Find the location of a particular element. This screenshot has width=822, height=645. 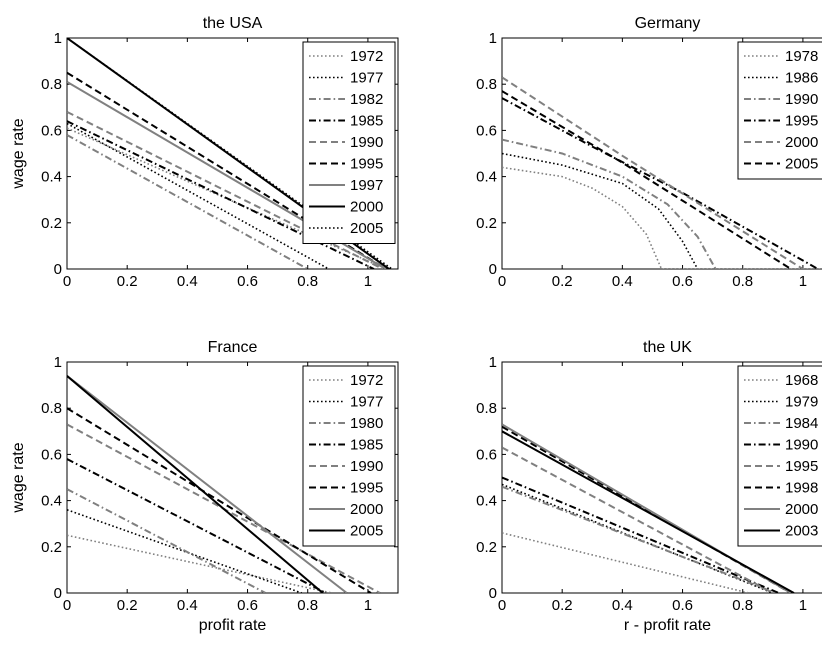

legend: 1968 1979 1984 1990 1995 1998 2000 2003 is located at coordinates (779, 456).